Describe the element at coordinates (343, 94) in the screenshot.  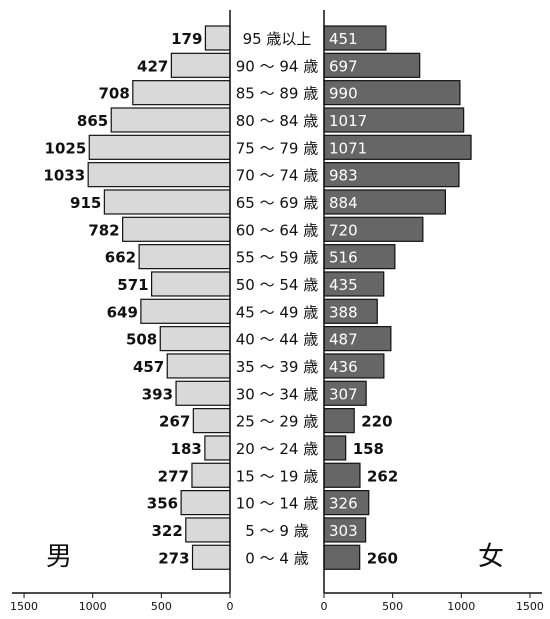
I see `female-value-label: 990` at that location.